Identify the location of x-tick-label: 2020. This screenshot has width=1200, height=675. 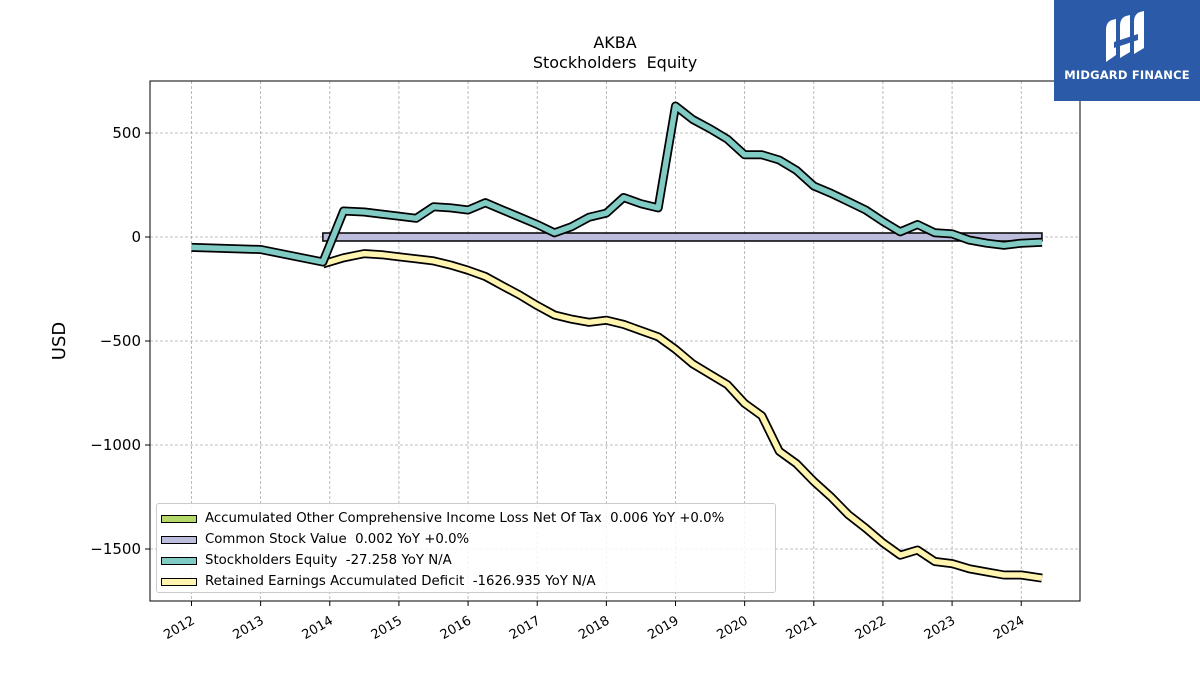
(732, 628).